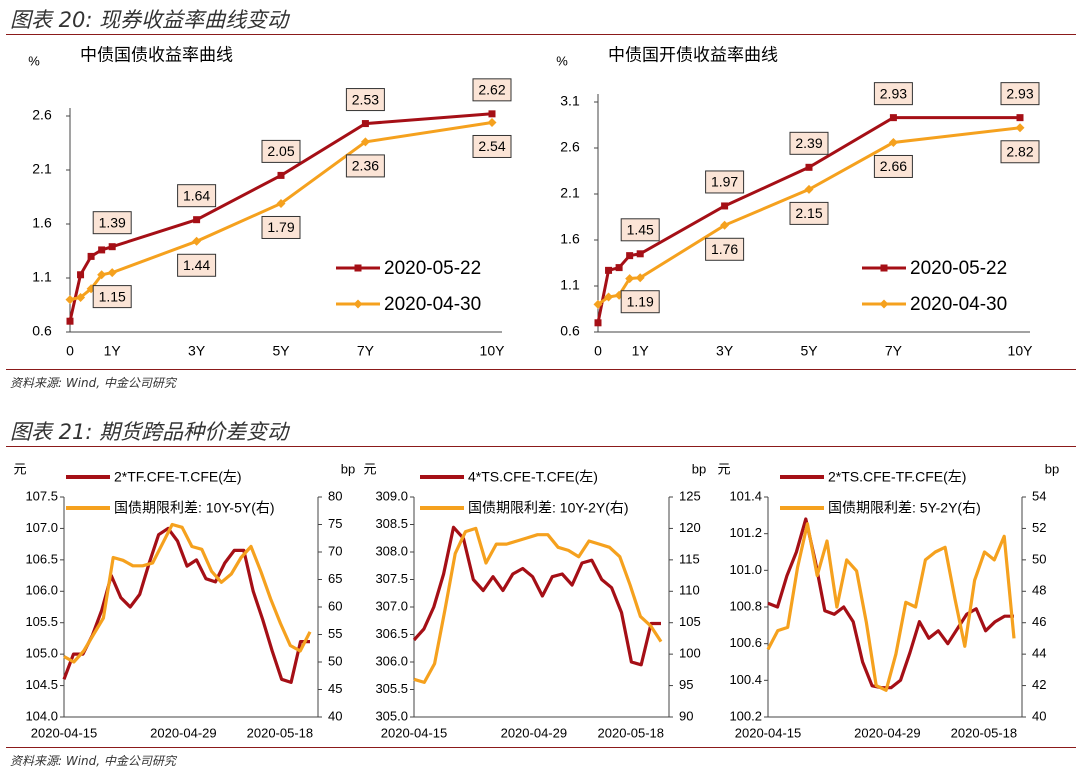  Describe the element at coordinates (149, 20) in the screenshot. I see `figure20-title: 图表 20: 现券收益率曲线变动` at that location.